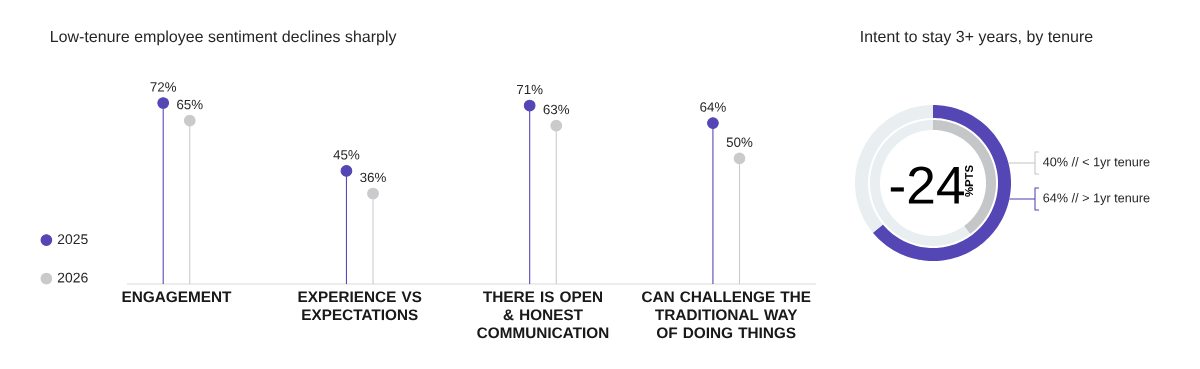 The image size is (1200, 369). I want to click on legend-label: 2026, so click(72, 277).